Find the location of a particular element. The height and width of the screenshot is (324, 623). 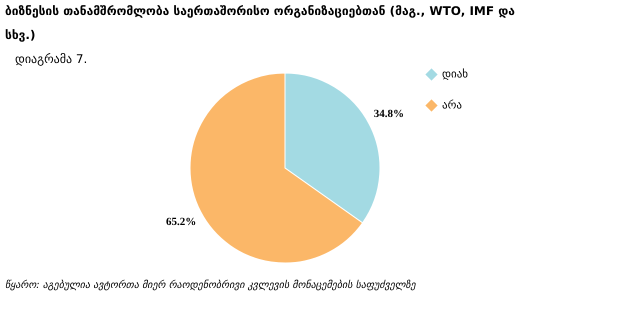

data-label: 34.8% is located at coordinates (389, 114).